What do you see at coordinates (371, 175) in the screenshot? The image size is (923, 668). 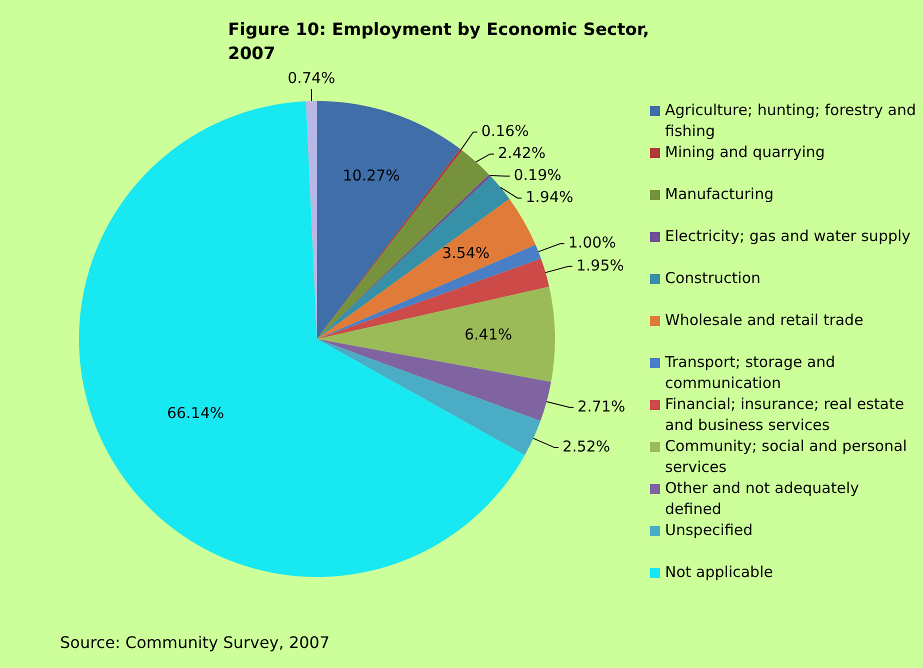 I see `data-label: 10.27%` at bounding box center [371, 175].